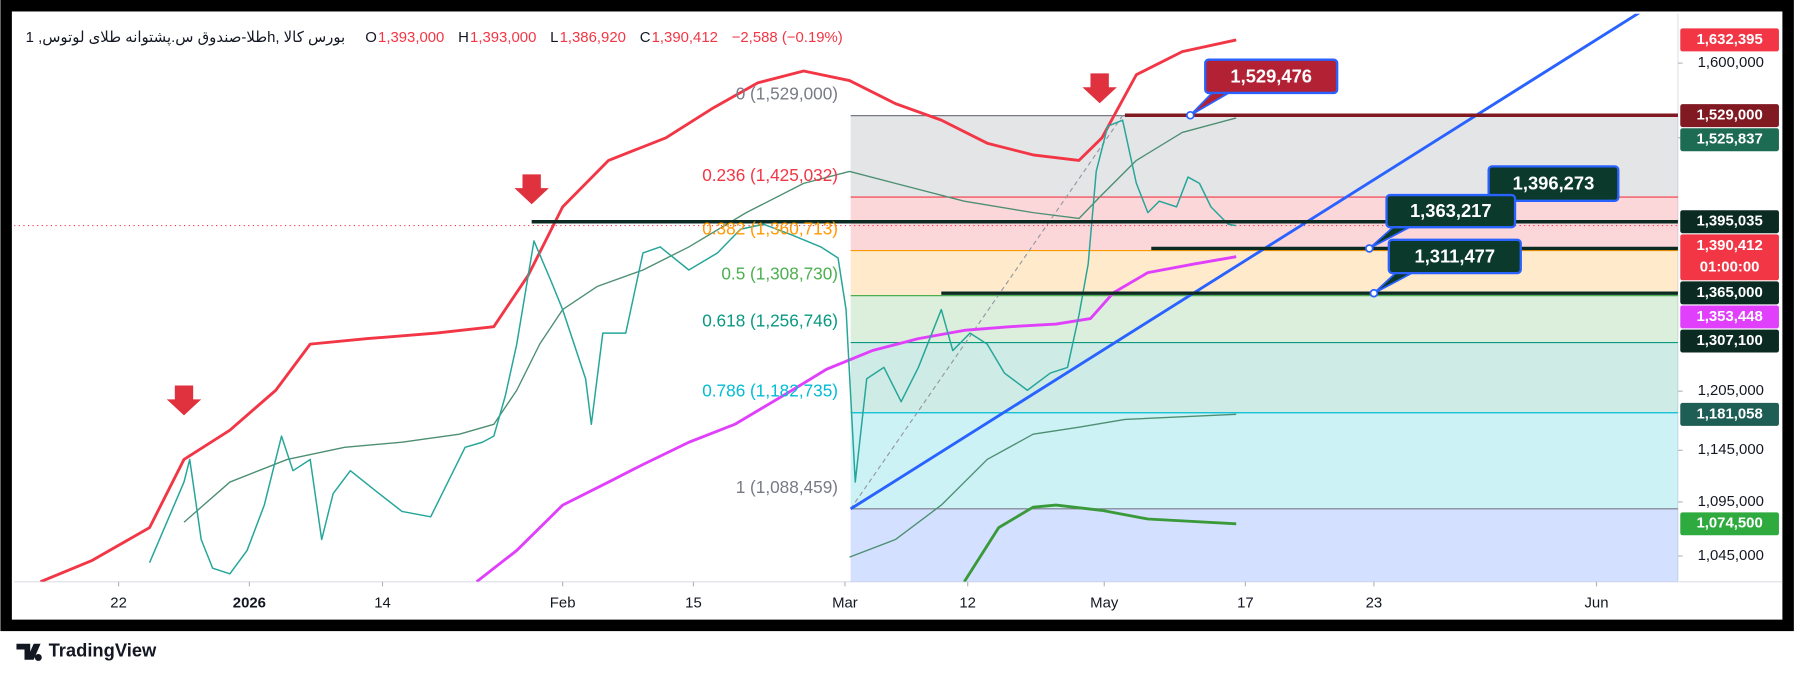  Describe the element at coordinates (1731, 63) in the screenshot. I see `y-tick-label: 1,600,000` at that location.